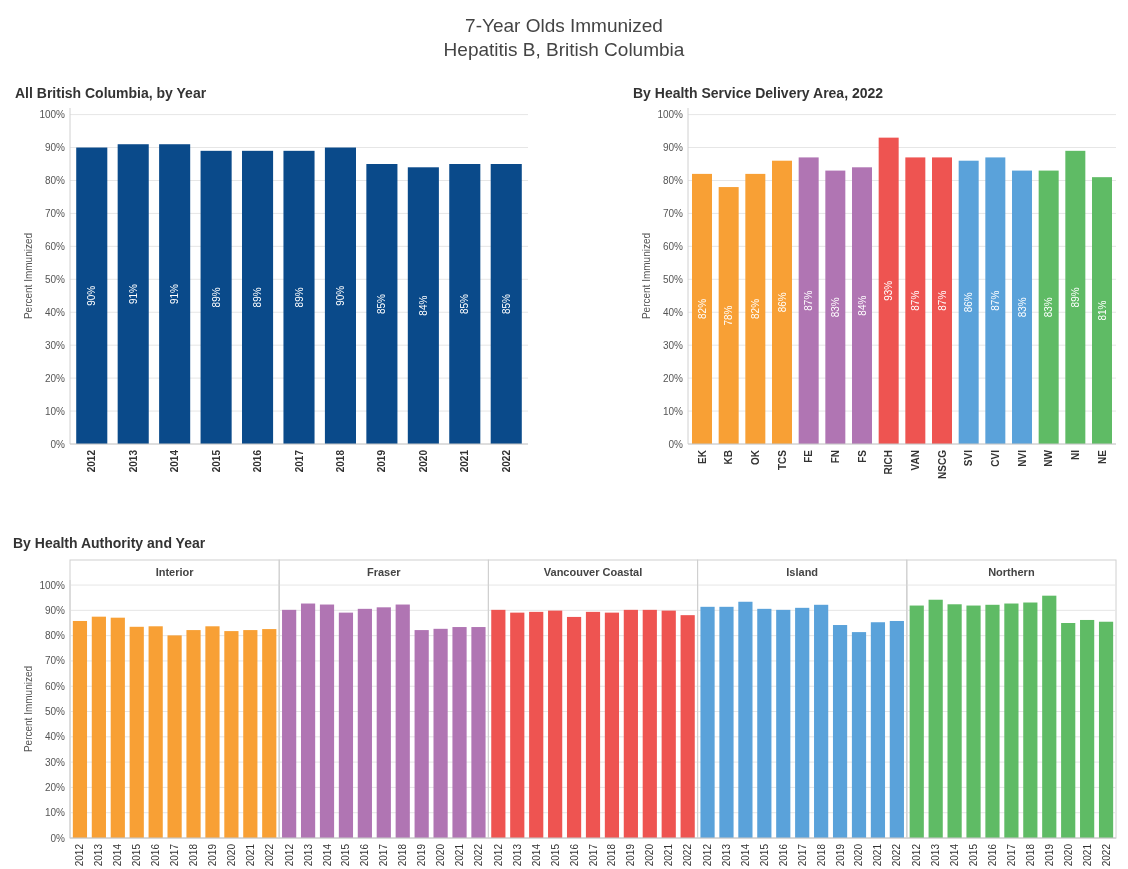  I want to click on chart-subtitle: Interior, so click(175, 572).